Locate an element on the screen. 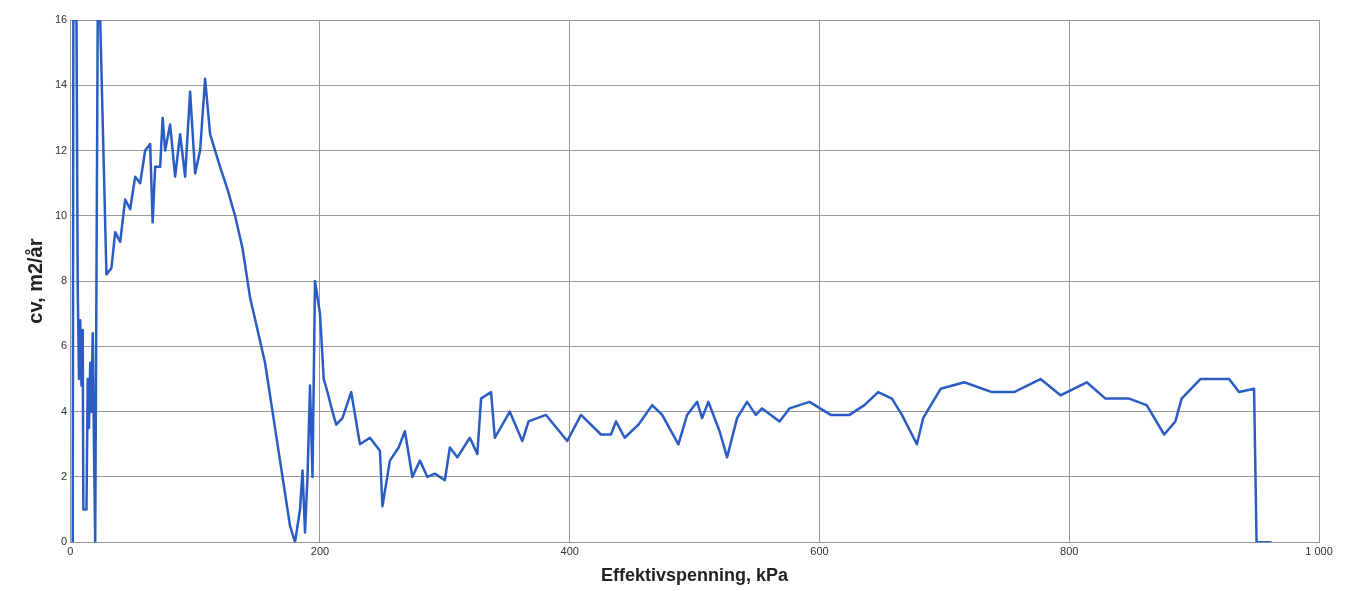  y-tick-label: 14 is located at coordinates (61, 84).